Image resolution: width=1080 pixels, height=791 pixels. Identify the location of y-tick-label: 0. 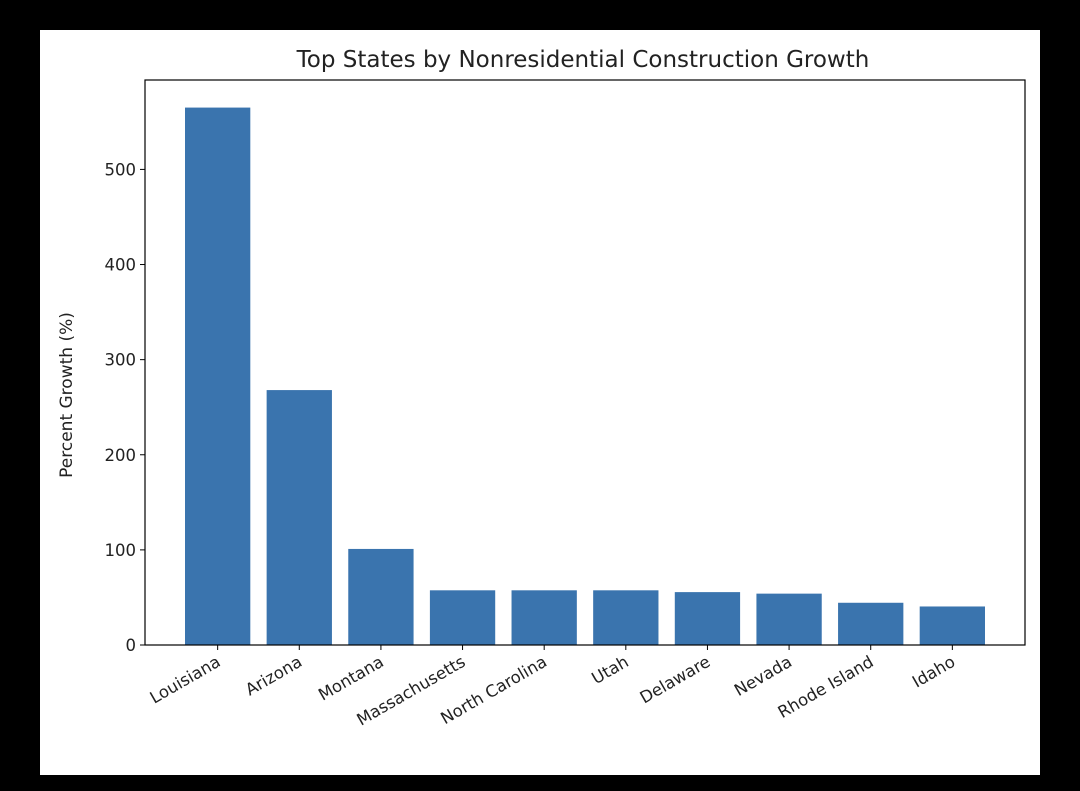
(131, 645).